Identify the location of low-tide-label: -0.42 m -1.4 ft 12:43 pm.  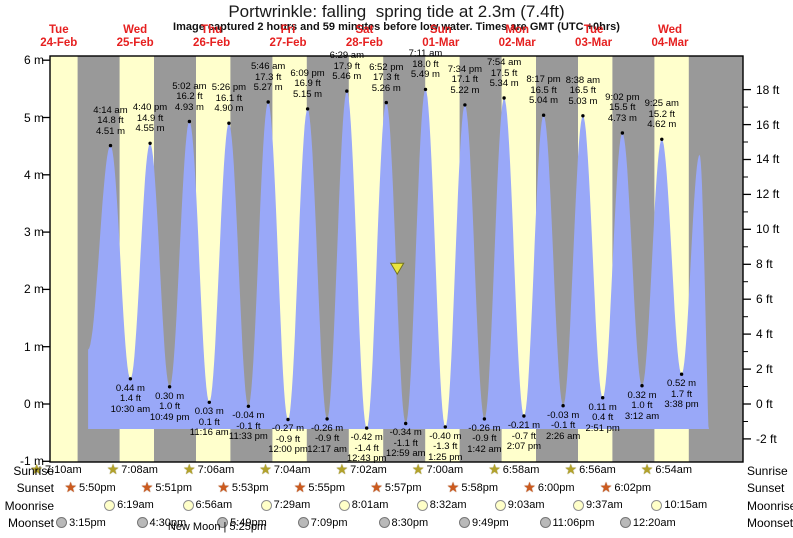
(366, 448).